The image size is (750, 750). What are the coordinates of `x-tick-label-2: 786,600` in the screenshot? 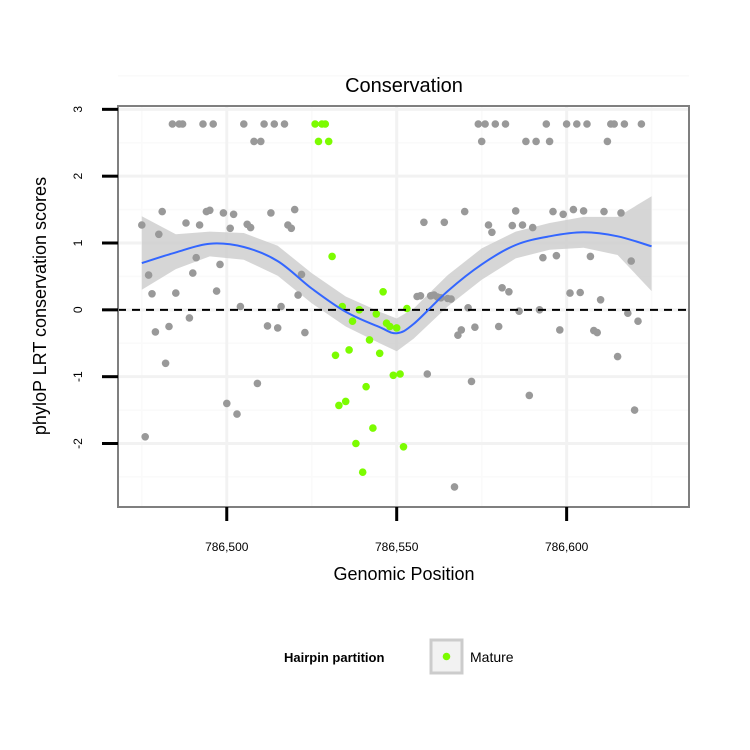 It's located at (567, 547).